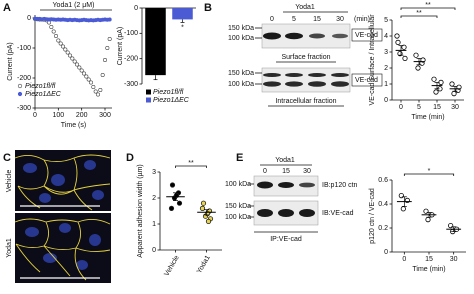 The height and width of the screenshot is (294, 474). I want to click on x-tick-label: 0, so click(404, 259).